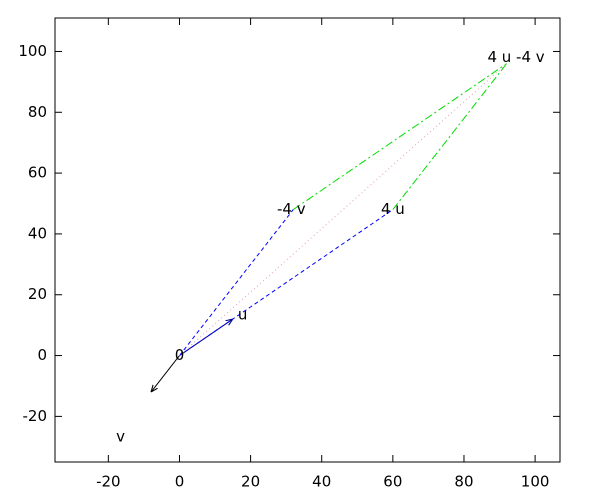  Describe the element at coordinates (392, 482) in the screenshot. I see `x-tick-label: 60` at that location.